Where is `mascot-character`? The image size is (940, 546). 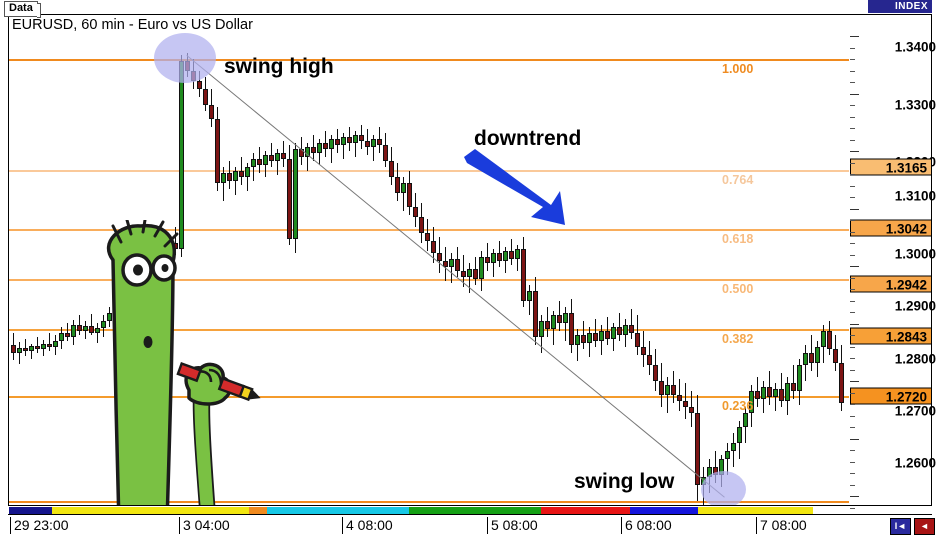 mascot-character is located at coordinates (174, 361).